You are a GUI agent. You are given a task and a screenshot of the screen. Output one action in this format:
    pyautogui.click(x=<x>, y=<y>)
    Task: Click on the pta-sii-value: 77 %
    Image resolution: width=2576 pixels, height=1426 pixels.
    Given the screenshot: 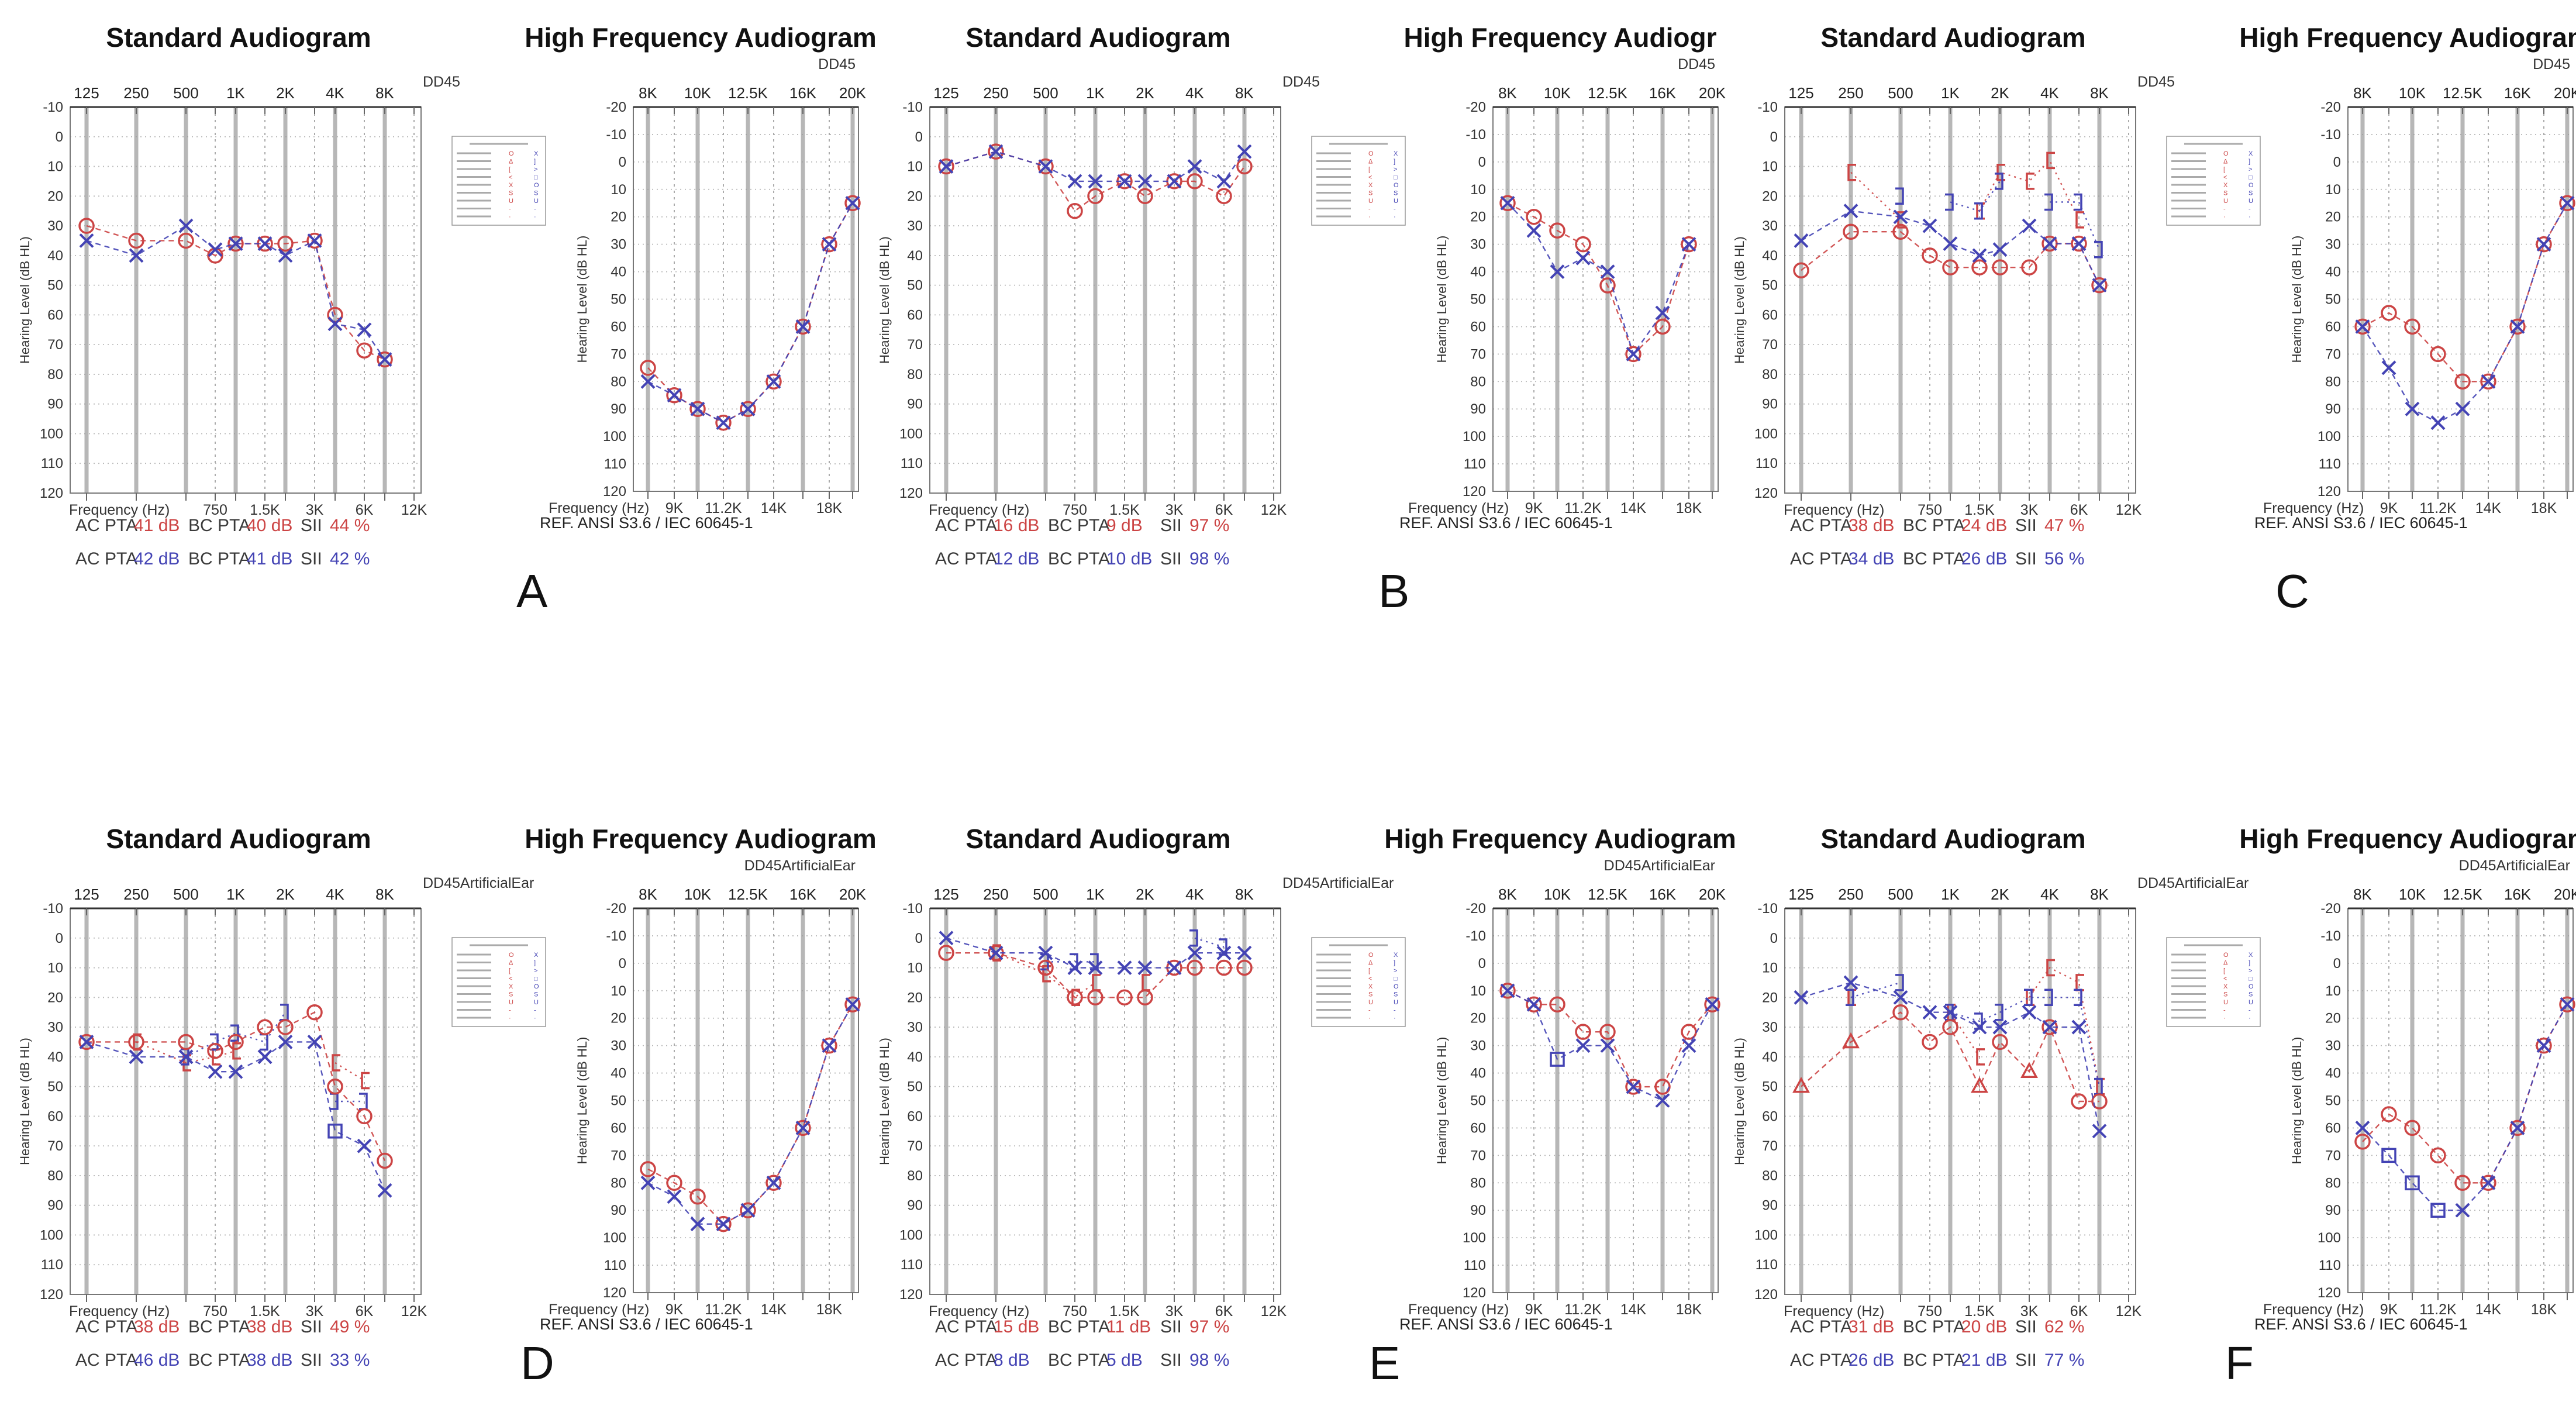 What is the action you would take?
    pyautogui.click(x=2064, y=1360)
    